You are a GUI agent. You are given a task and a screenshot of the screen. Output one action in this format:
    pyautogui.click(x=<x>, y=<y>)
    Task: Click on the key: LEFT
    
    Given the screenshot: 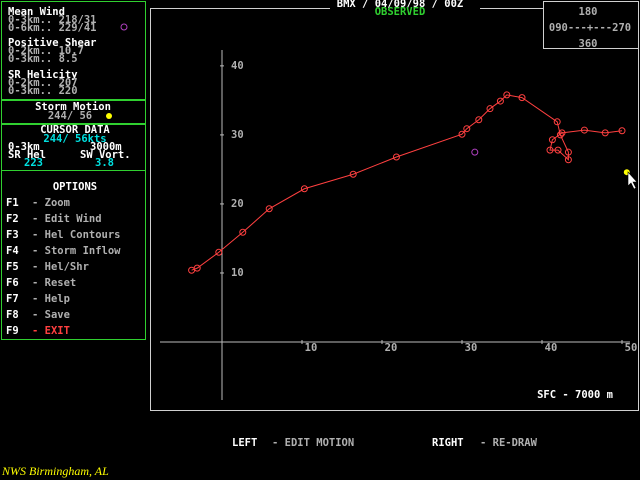 What is the action you would take?
    pyautogui.click(x=244, y=443)
    